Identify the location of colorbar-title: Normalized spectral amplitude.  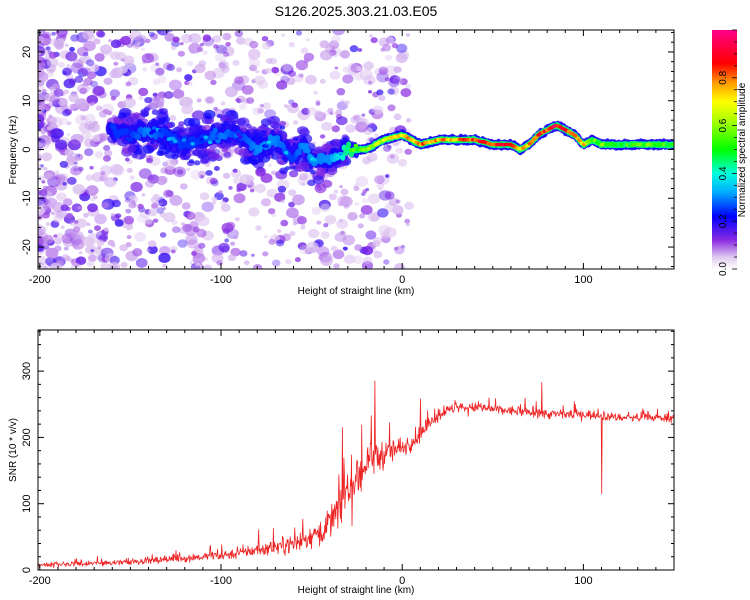
(742, 149).